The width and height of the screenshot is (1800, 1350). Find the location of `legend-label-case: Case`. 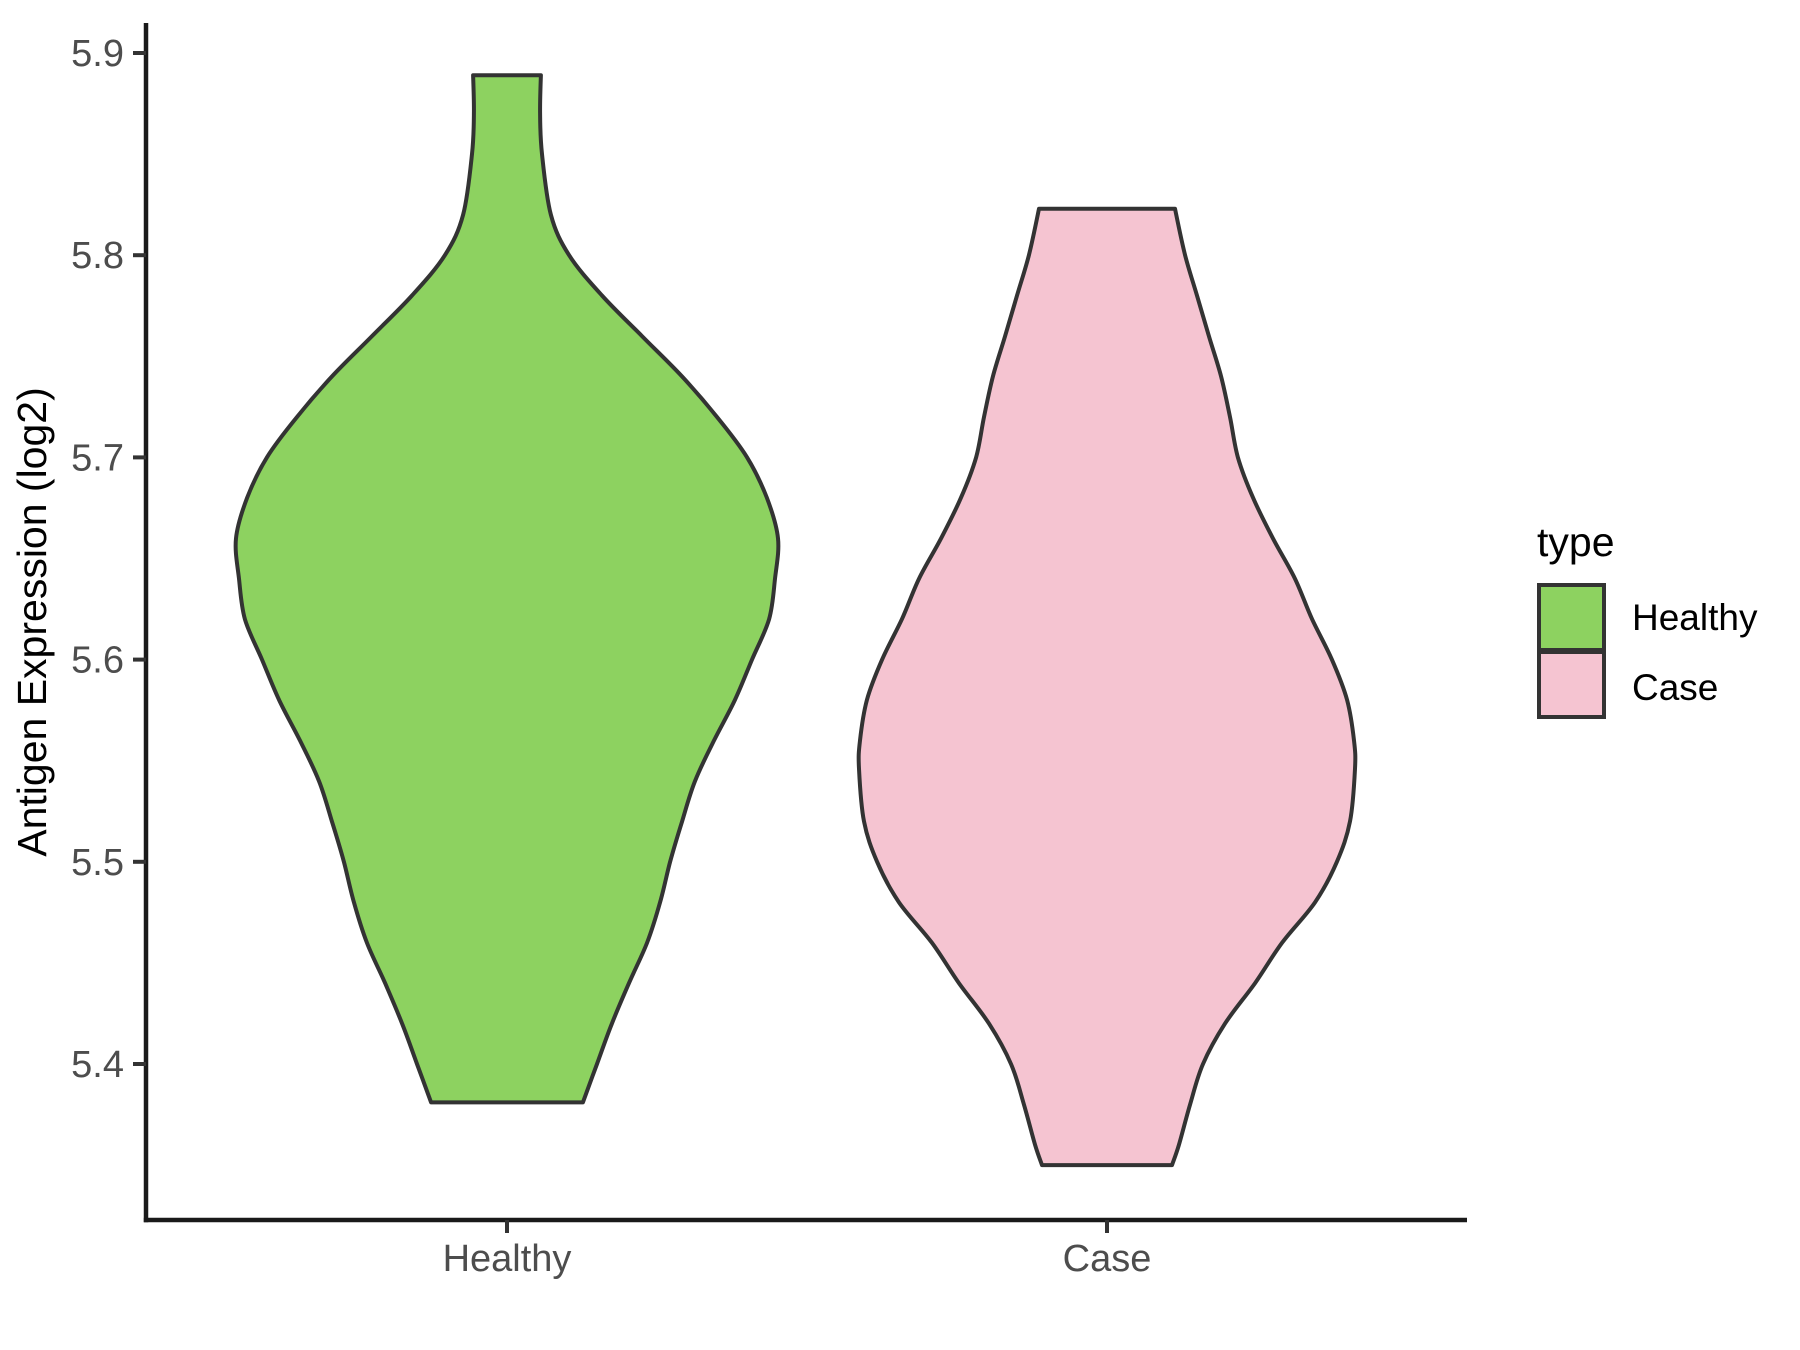

legend-label-case: Case is located at coordinates (1675, 687).